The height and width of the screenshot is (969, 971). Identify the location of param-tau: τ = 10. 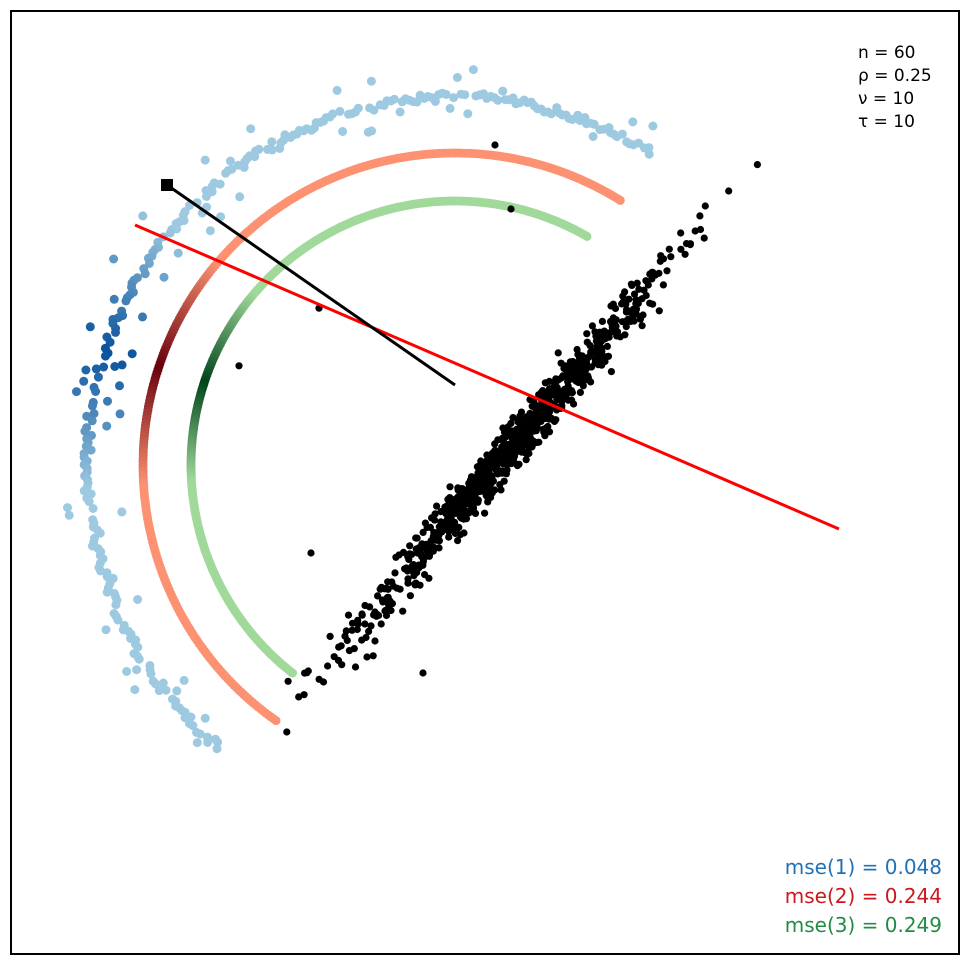
(886, 122).